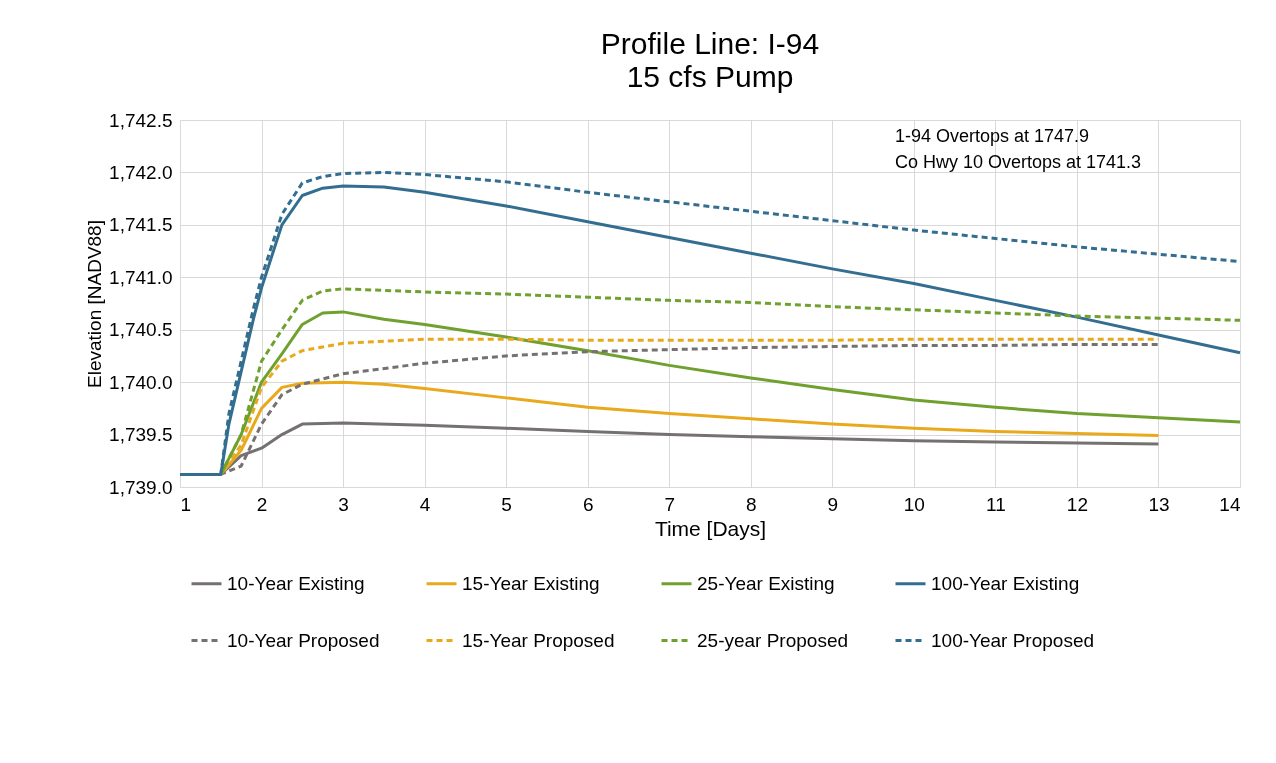 The image size is (1276, 763). I want to click on y-tick-label: 1,741.5, so click(141, 225).